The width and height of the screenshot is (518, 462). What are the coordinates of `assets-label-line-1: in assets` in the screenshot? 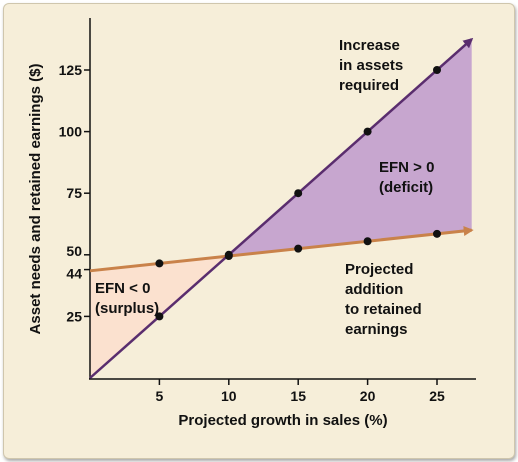 It's located at (371, 65).